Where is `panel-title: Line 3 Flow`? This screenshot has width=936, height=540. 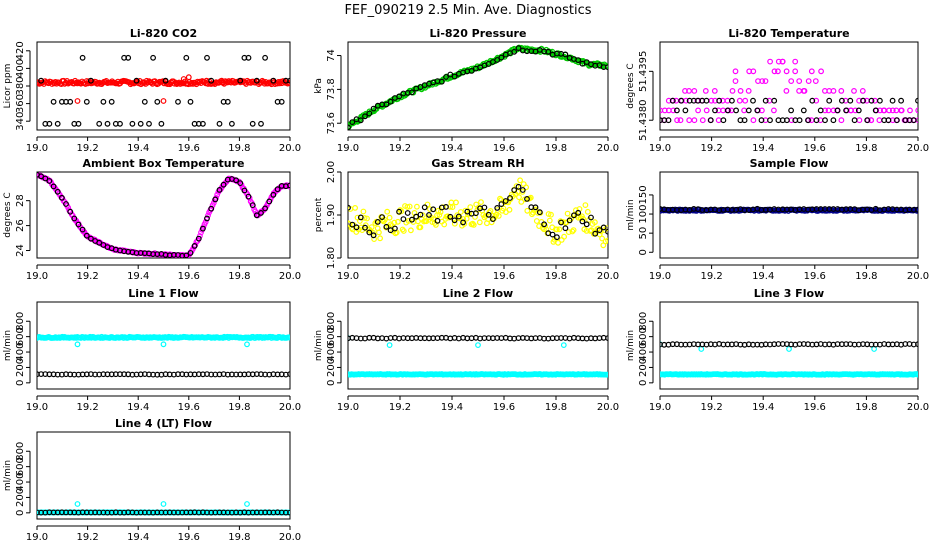
panel-title: Line 3 Flow is located at coordinates (789, 293).